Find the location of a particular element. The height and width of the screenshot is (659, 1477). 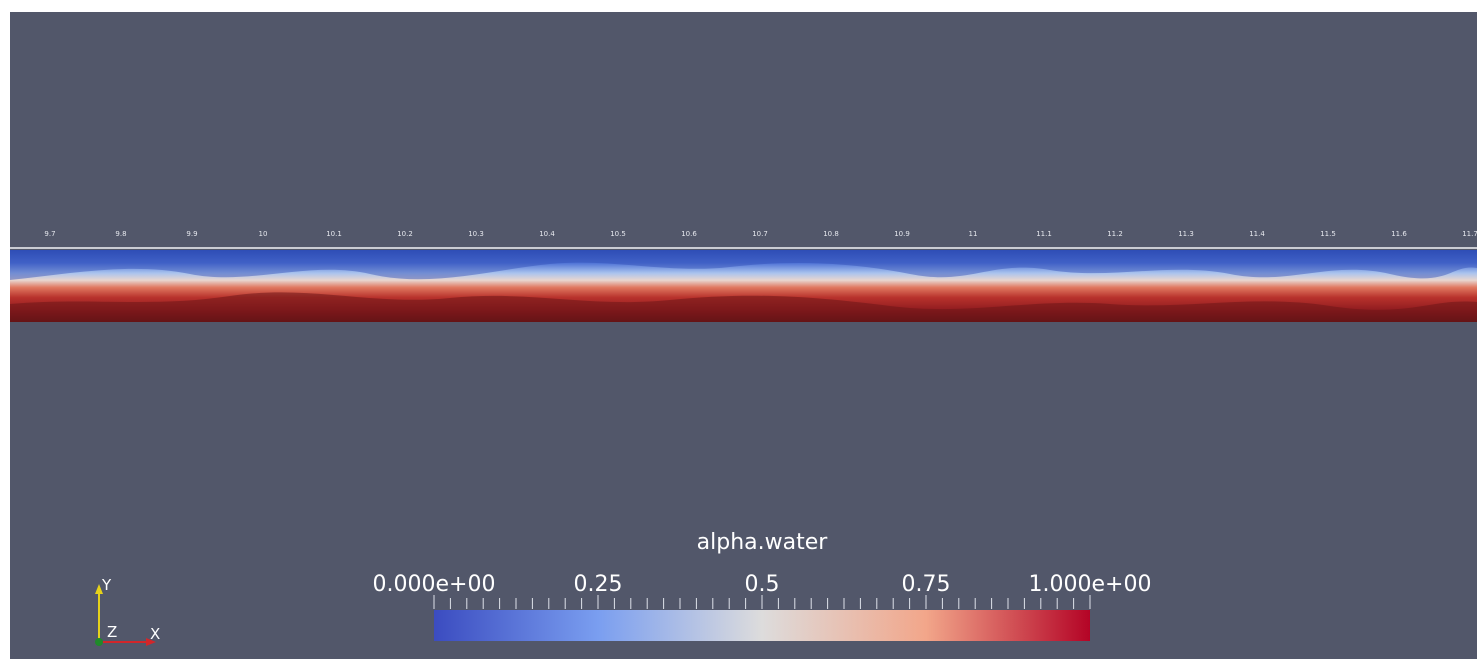

colorbar-max-label: 1.000e+00 is located at coordinates (1090, 584).